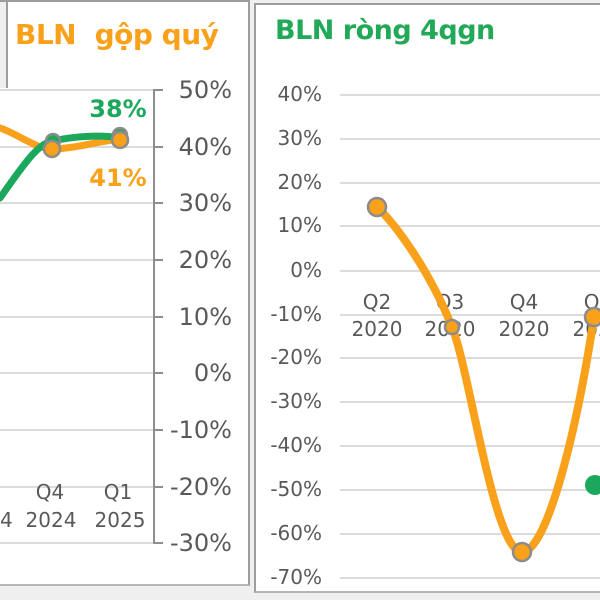 This screenshot has width=600, height=600. Describe the element at coordinates (522, 552) in the screenshot. I see `orange-marker-q4-2020` at that location.